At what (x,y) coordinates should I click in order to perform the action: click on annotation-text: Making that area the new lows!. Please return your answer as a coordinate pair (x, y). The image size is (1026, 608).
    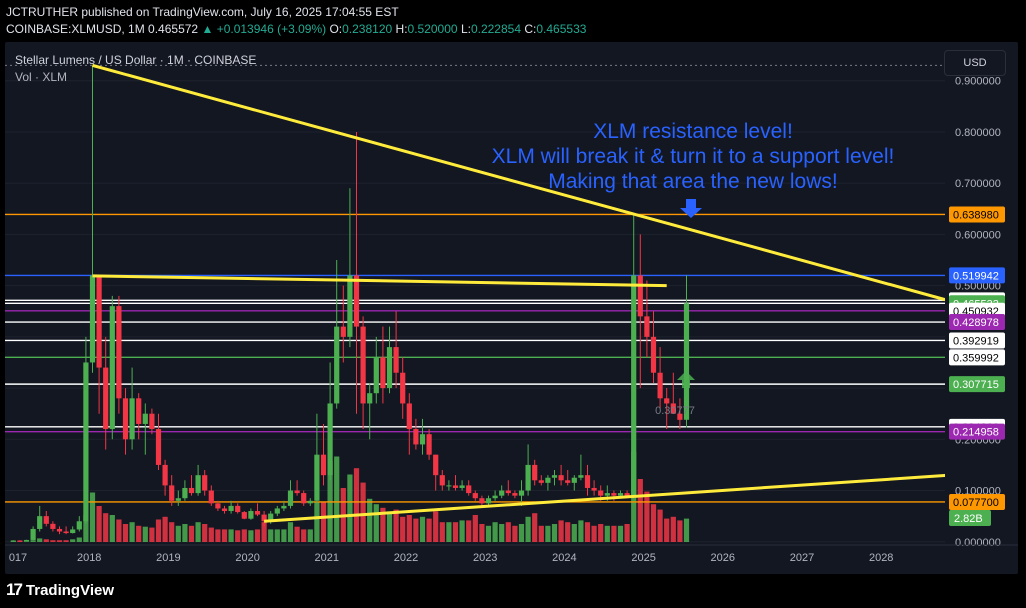
    Looking at the image, I should click on (693, 181).